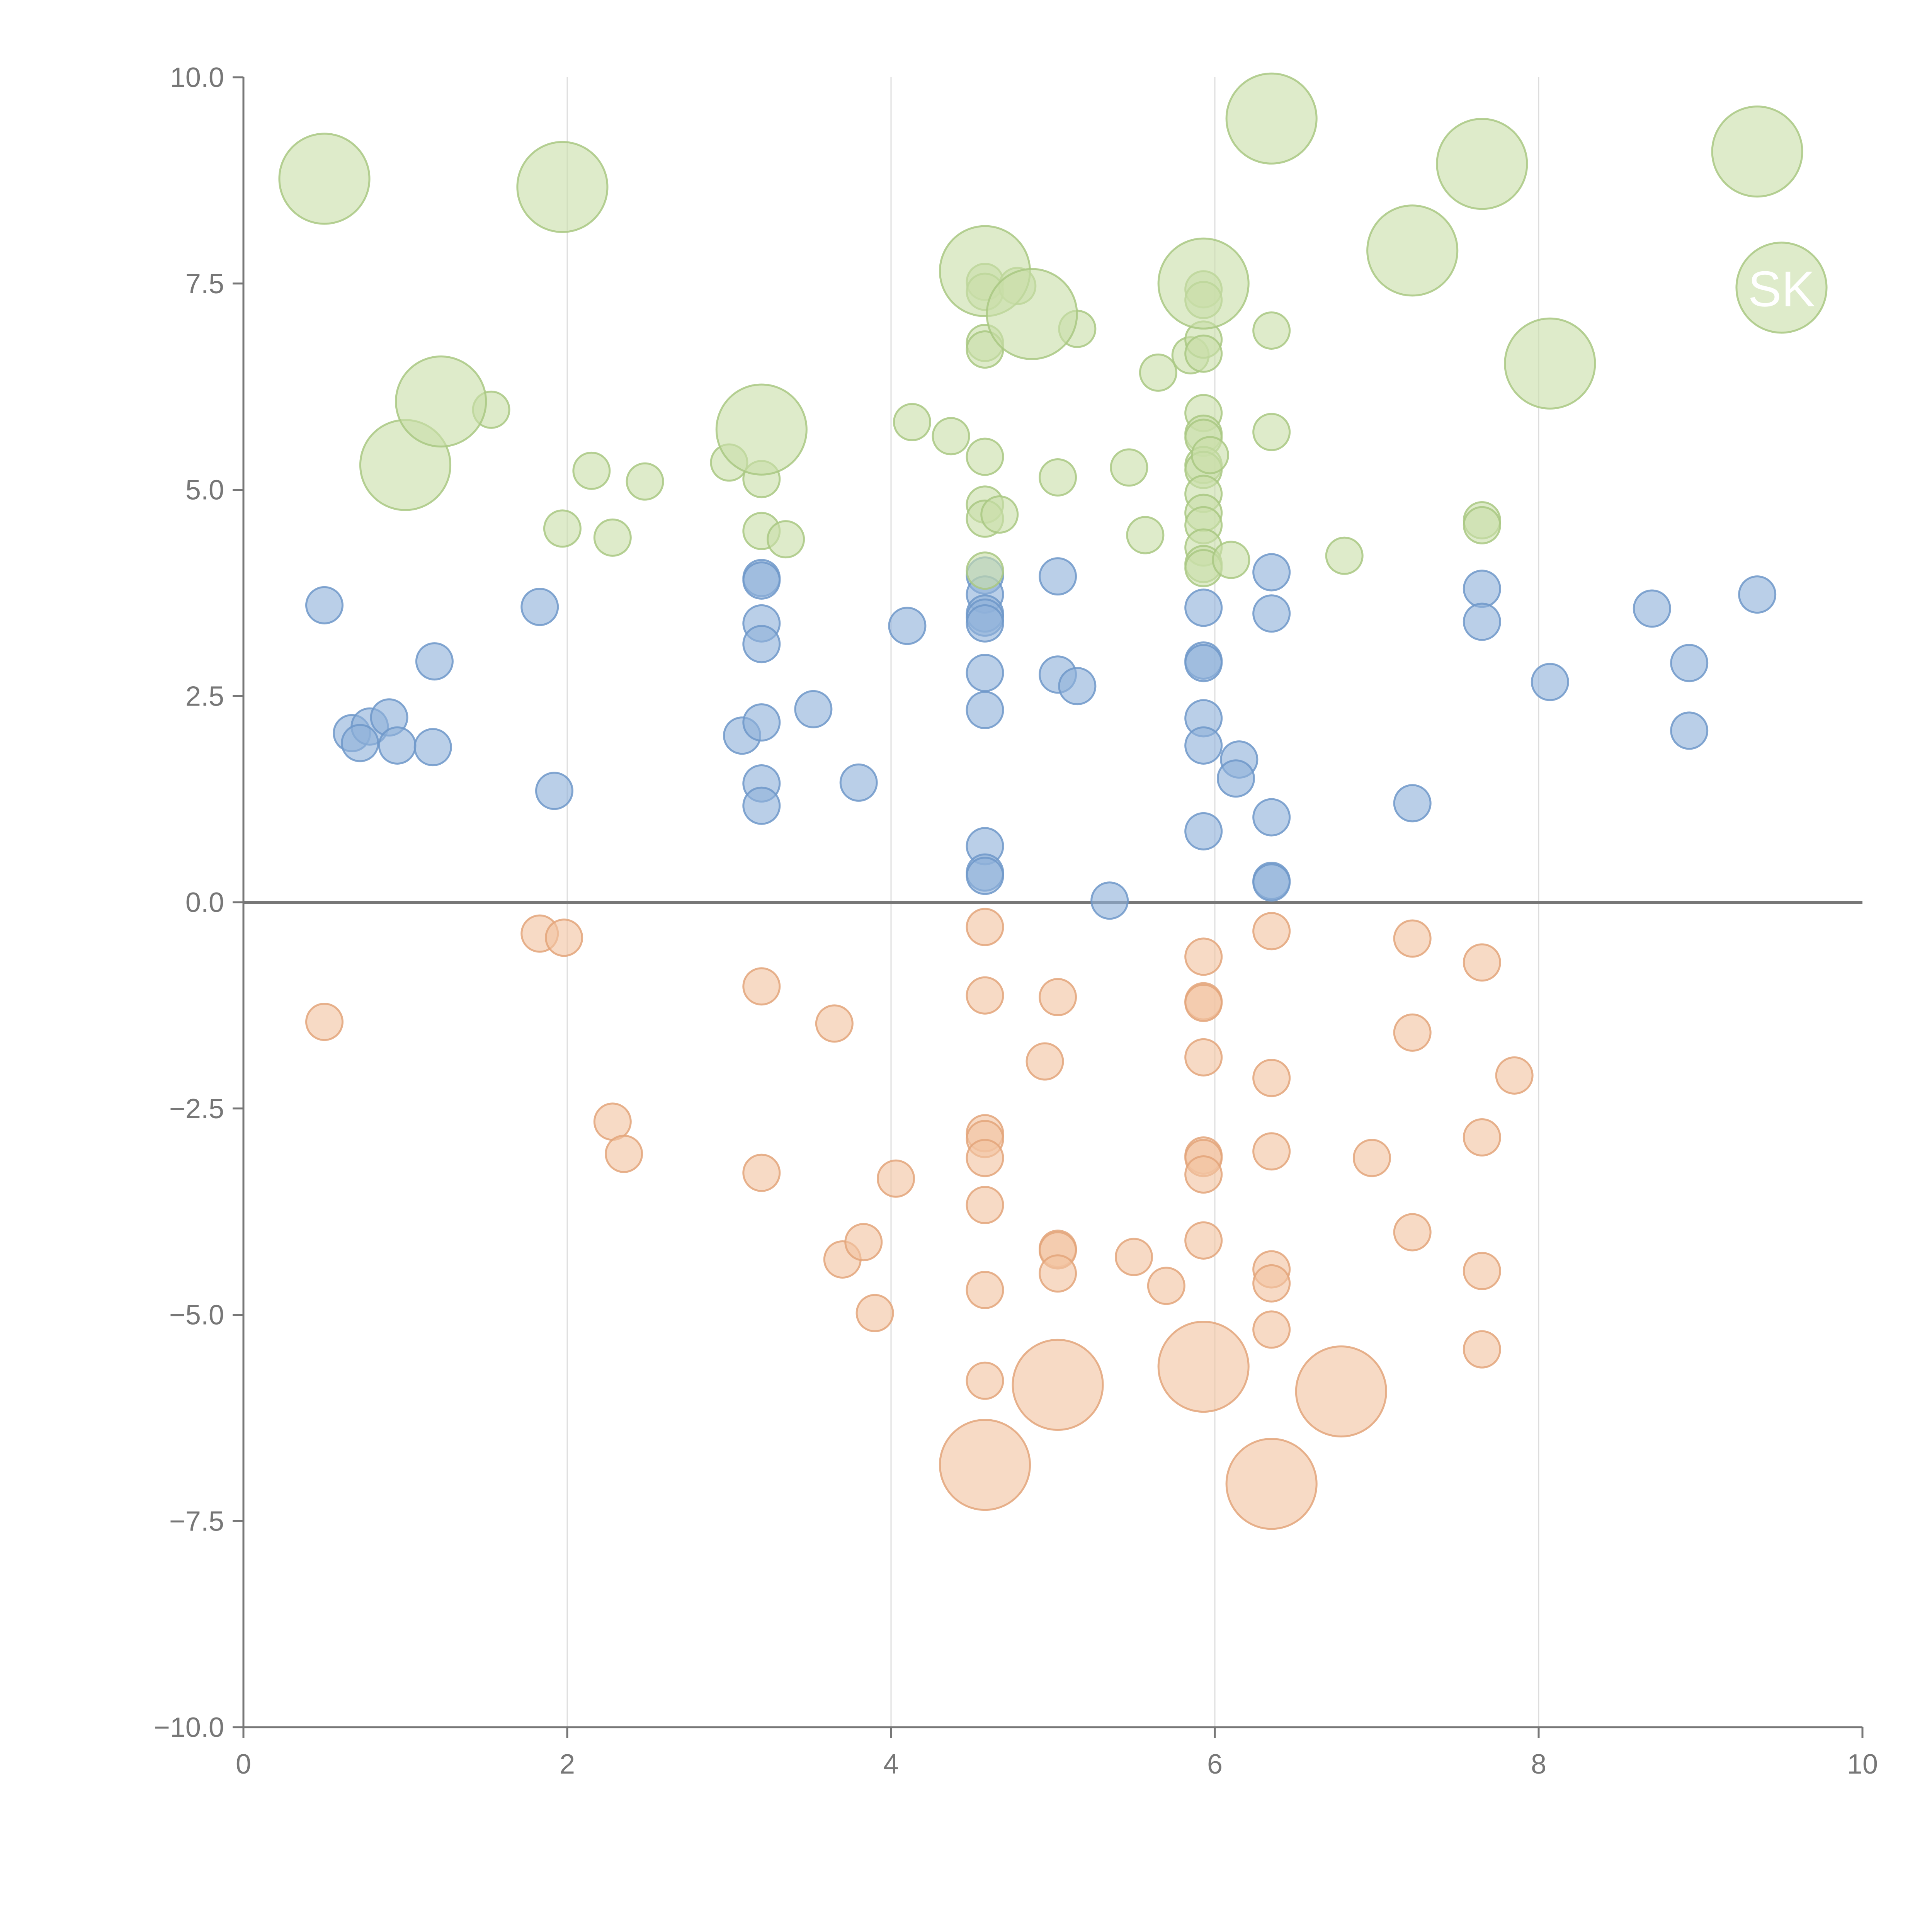 This screenshot has height=1932, width=1932. What do you see at coordinates (205, 696) in the screenshot?
I see `y-tick-label: 2.5` at bounding box center [205, 696].